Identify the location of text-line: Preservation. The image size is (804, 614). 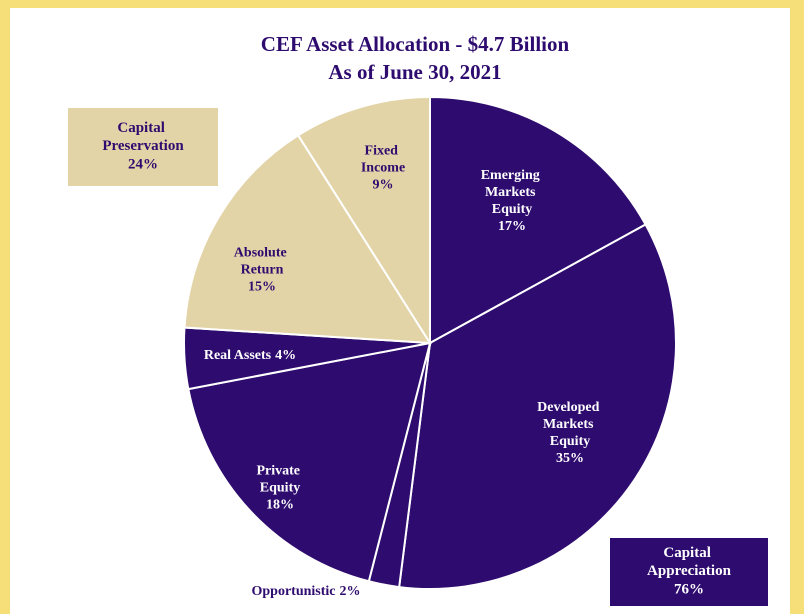
(143, 146).